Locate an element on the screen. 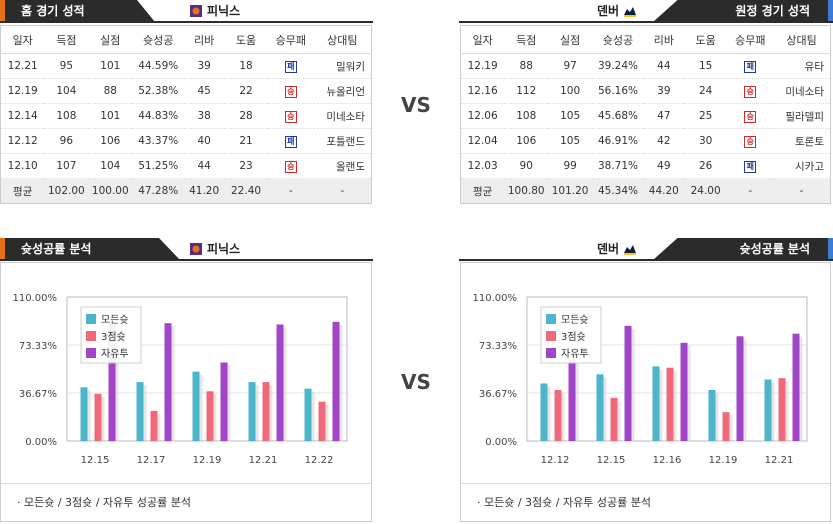 The height and width of the screenshot is (524, 833). avg-pts-cell: 100.80 is located at coordinates (526, 191).